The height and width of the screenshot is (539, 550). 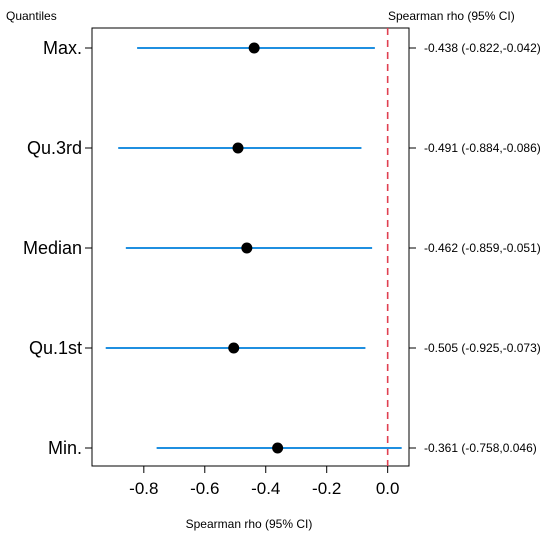 What do you see at coordinates (204, 488) in the screenshot?
I see `x-tick-label: -0.6` at bounding box center [204, 488].